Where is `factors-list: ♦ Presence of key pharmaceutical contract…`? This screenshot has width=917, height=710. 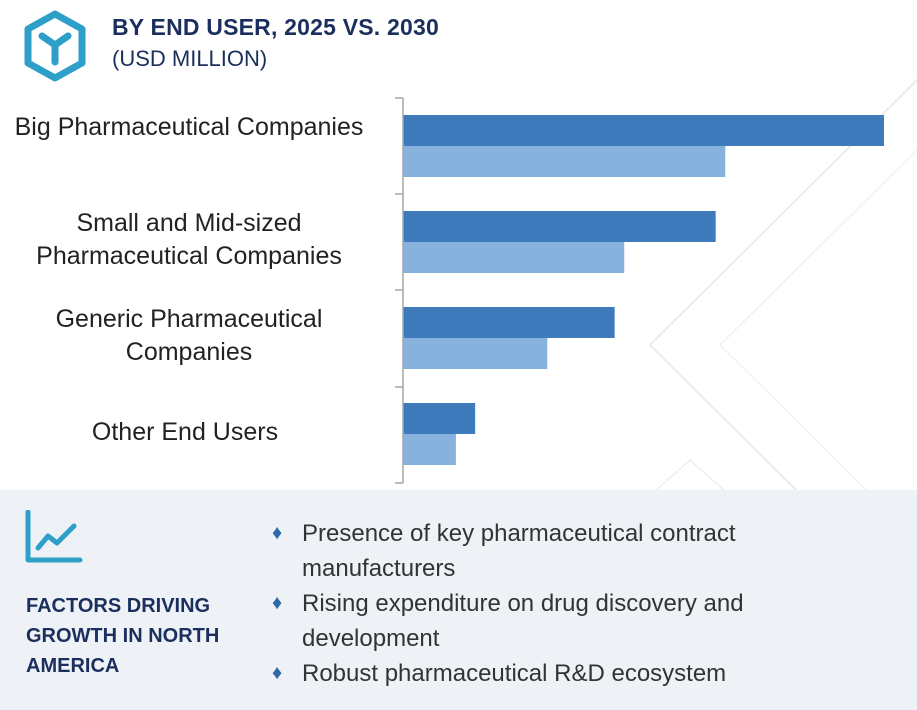 factors-list: ♦ Presence of key pharmaceutical contract… is located at coordinates (547, 603).